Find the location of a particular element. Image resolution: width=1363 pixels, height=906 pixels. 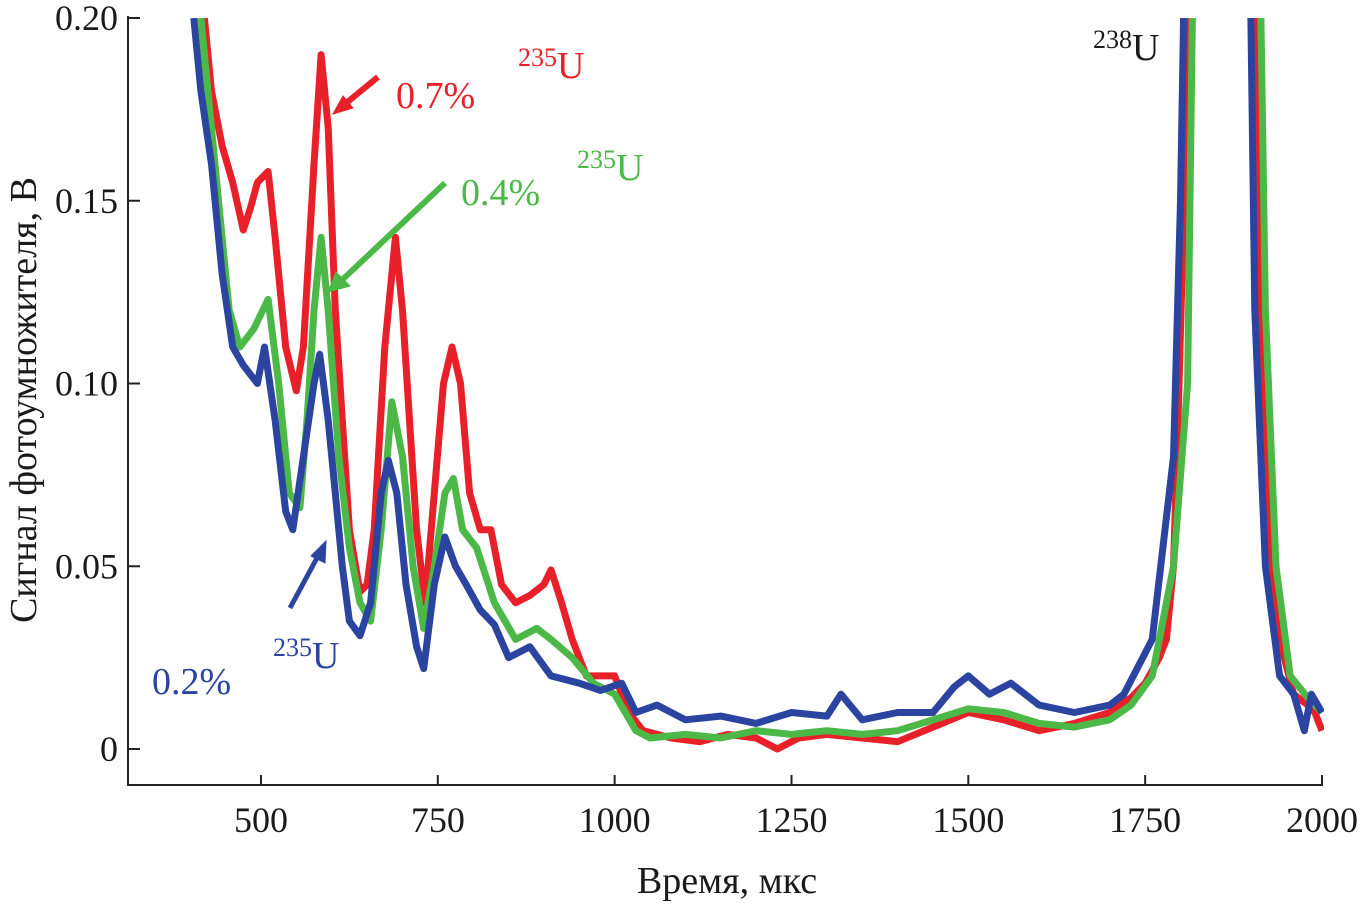

y-tick-label: 0.20 is located at coordinates (86, 19).